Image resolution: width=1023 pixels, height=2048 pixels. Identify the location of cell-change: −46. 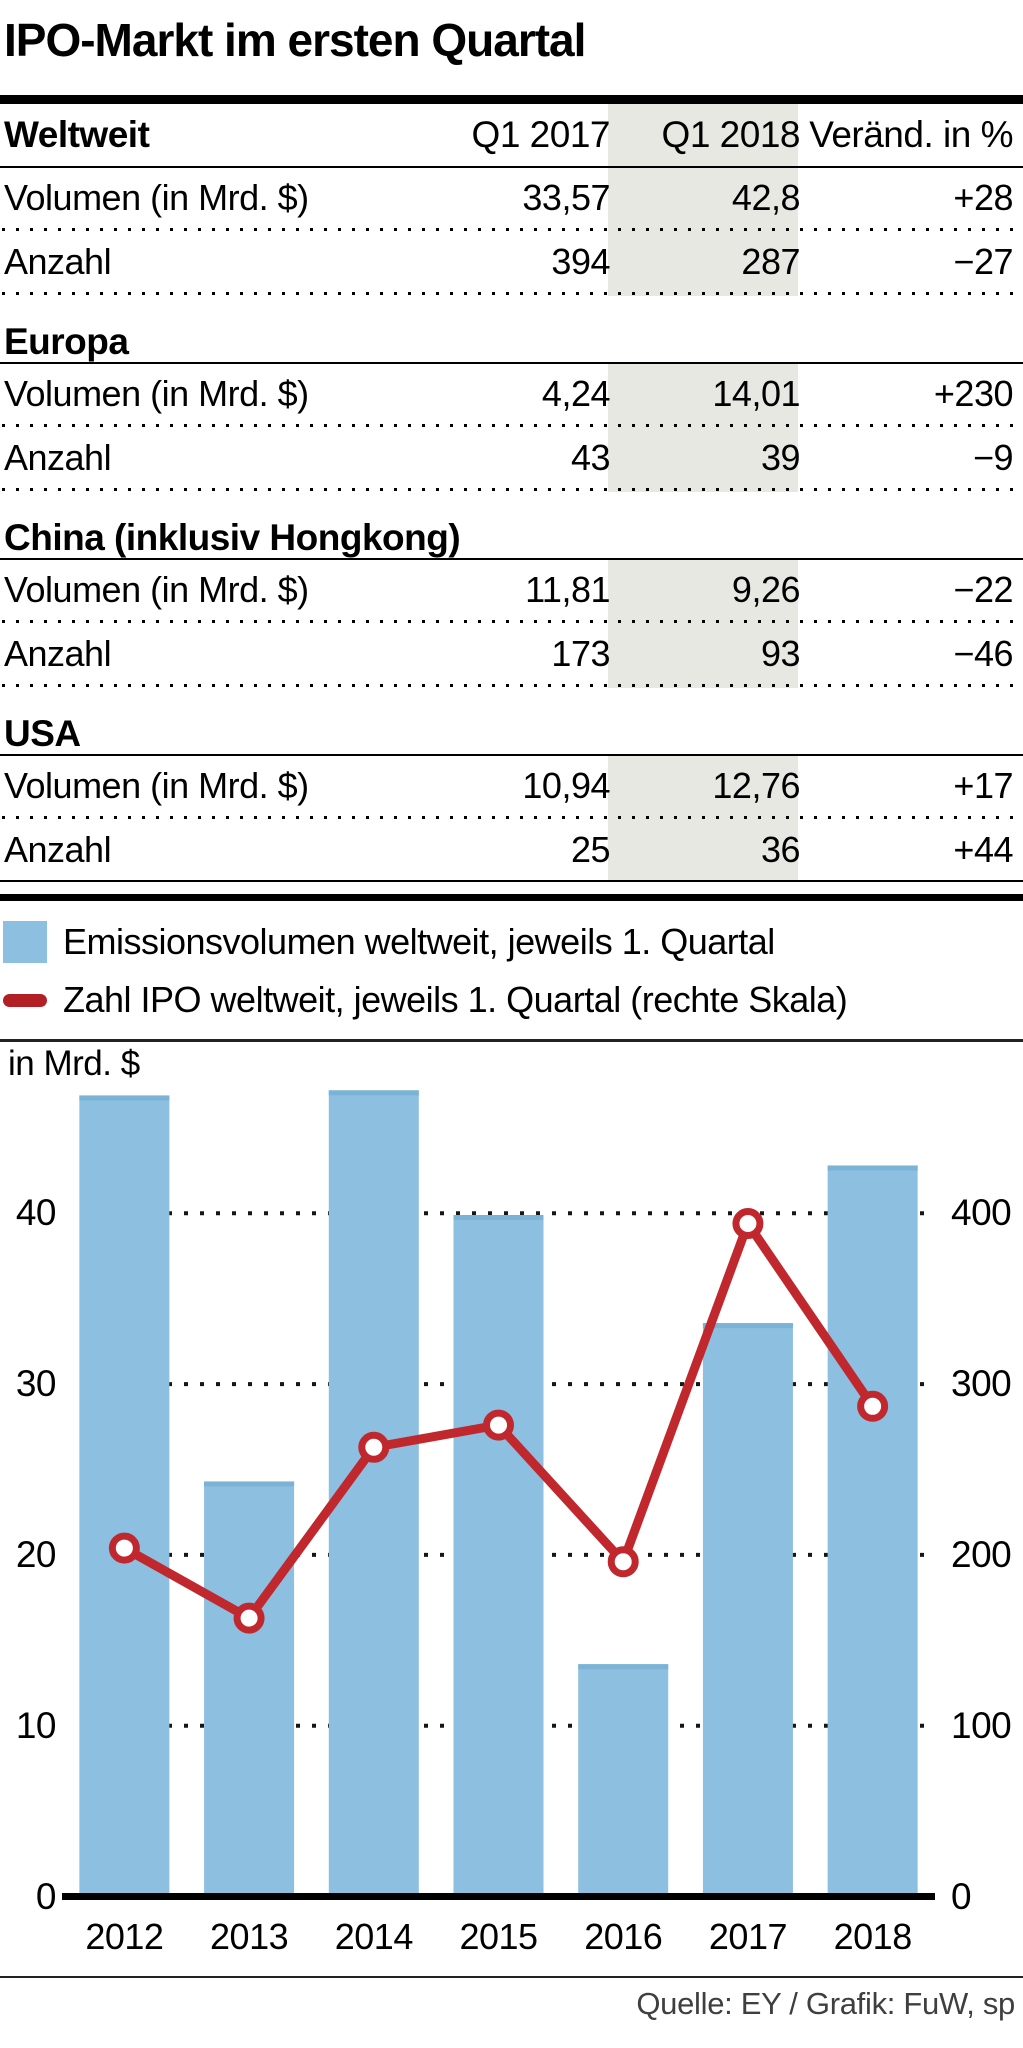
(983, 653).